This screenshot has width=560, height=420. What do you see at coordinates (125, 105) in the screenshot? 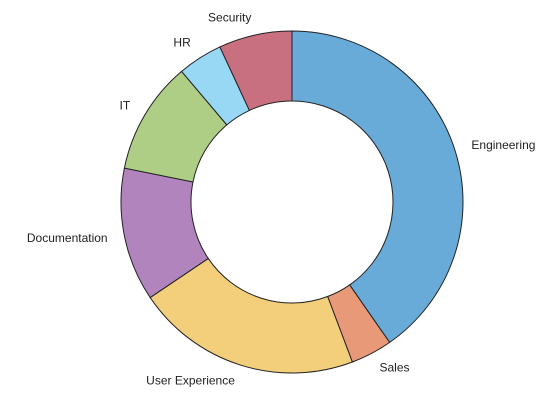
I see `label-it: IT` at bounding box center [125, 105].